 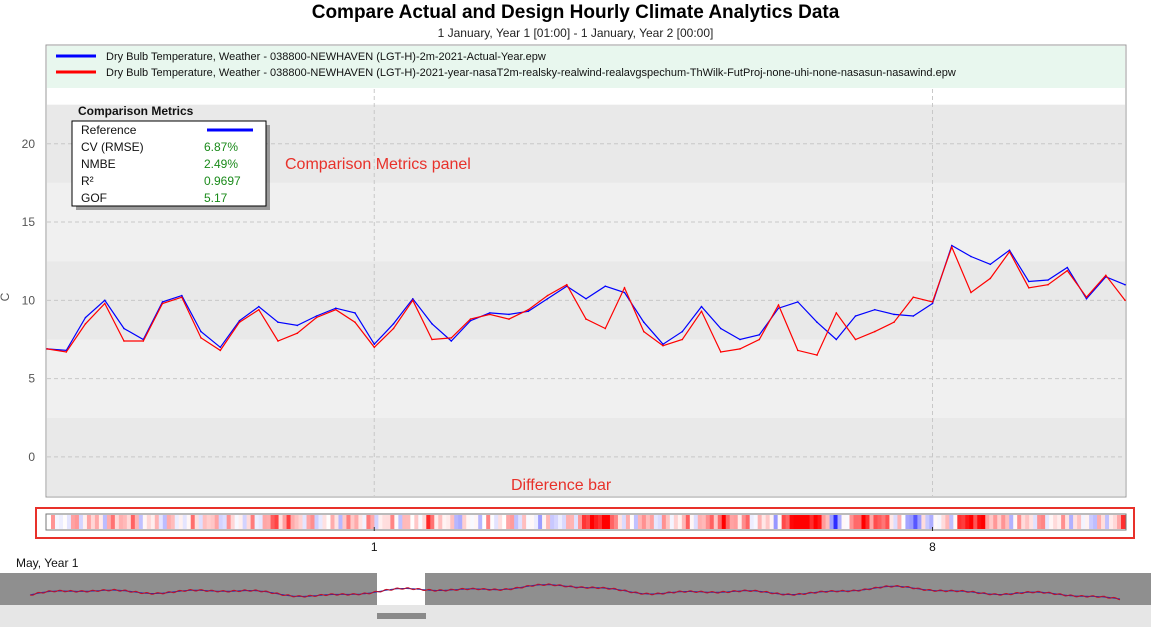 What do you see at coordinates (221, 164) in the screenshot?
I see `metric-value: 2.49%` at bounding box center [221, 164].